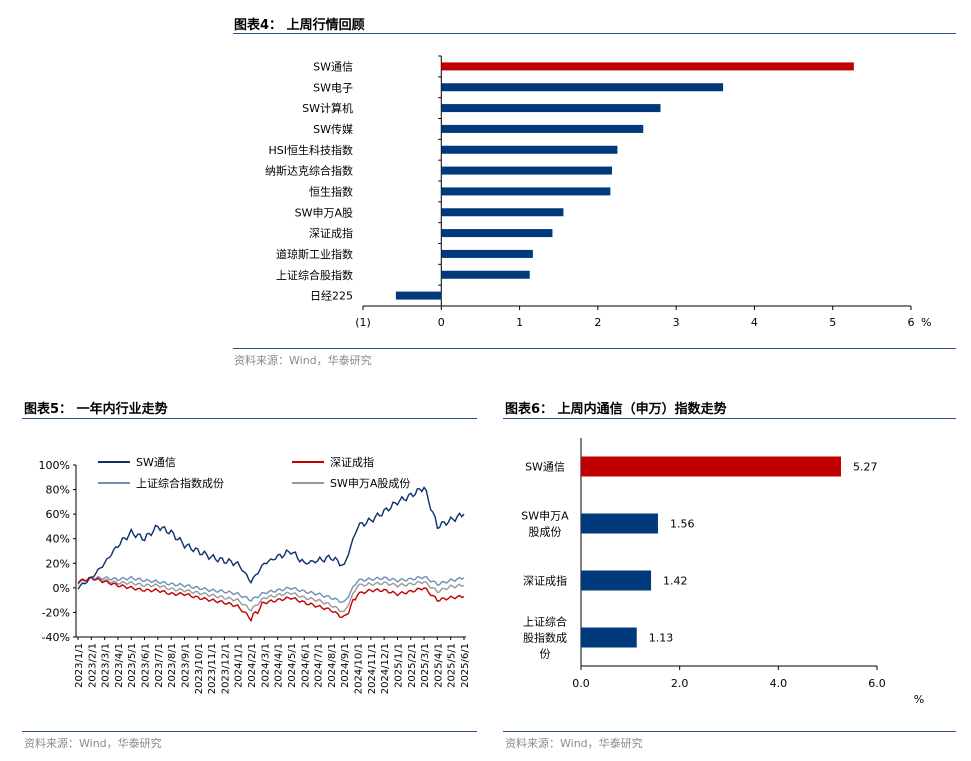 This screenshot has width=971, height=761. Describe the element at coordinates (574, 743) in the screenshot. I see `fig6-source: 资料来源：Wind，华泰研究` at that location.